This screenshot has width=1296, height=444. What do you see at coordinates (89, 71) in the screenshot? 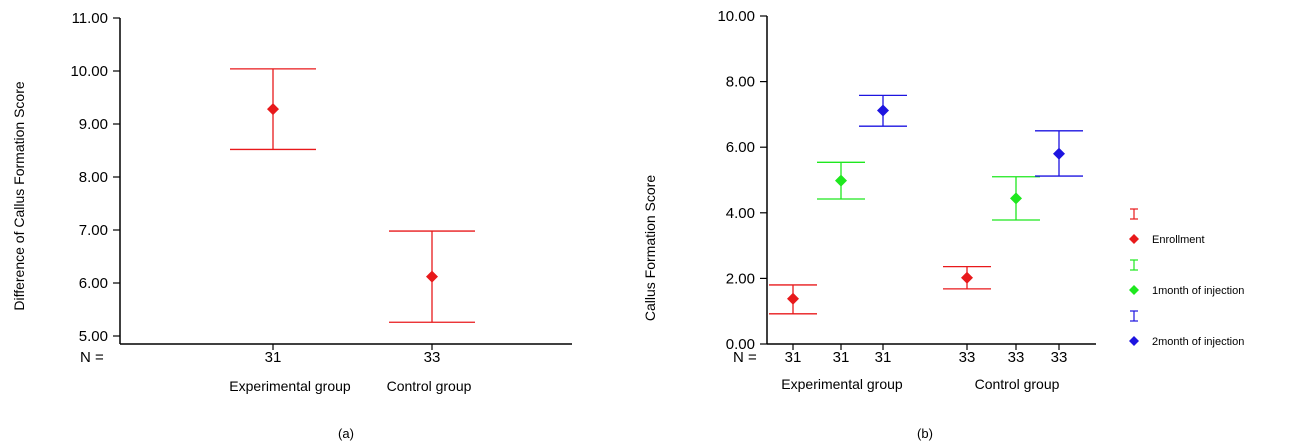
I see `panel-a-y-tick-label: 10.00` at bounding box center [89, 71].